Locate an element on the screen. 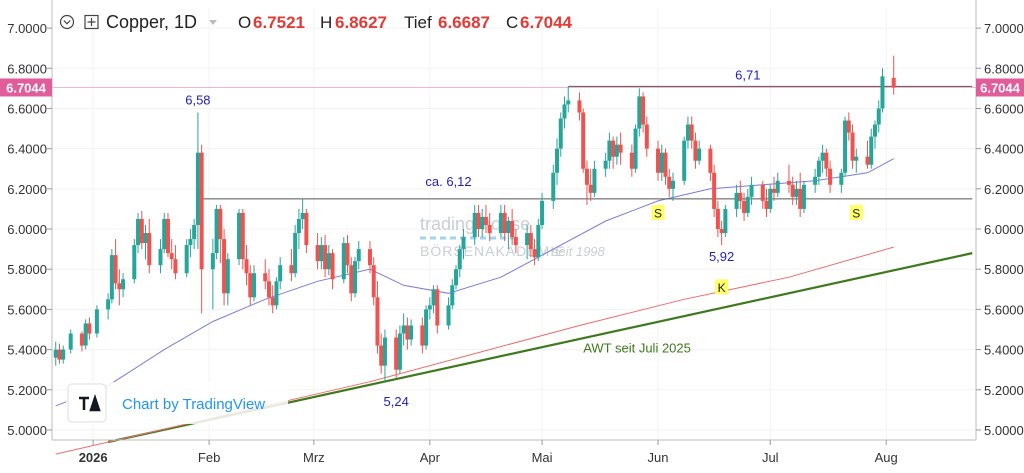 The image size is (1024, 473). y-tick-label-left: 5.0000 is located at coordinates (27, 430).